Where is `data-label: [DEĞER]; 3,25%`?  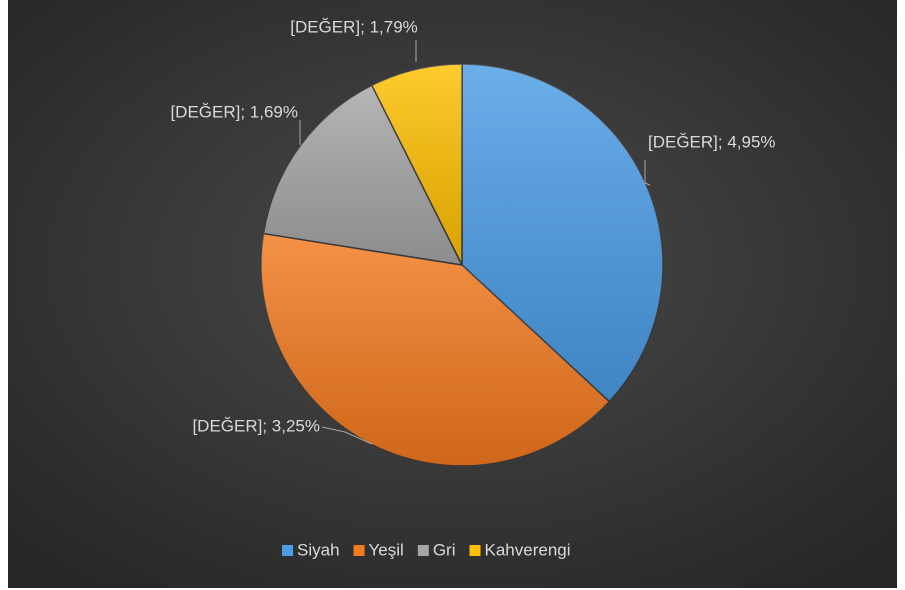
data-label: [DEĞER]; 3,25% is located at coordinates (256, 425).